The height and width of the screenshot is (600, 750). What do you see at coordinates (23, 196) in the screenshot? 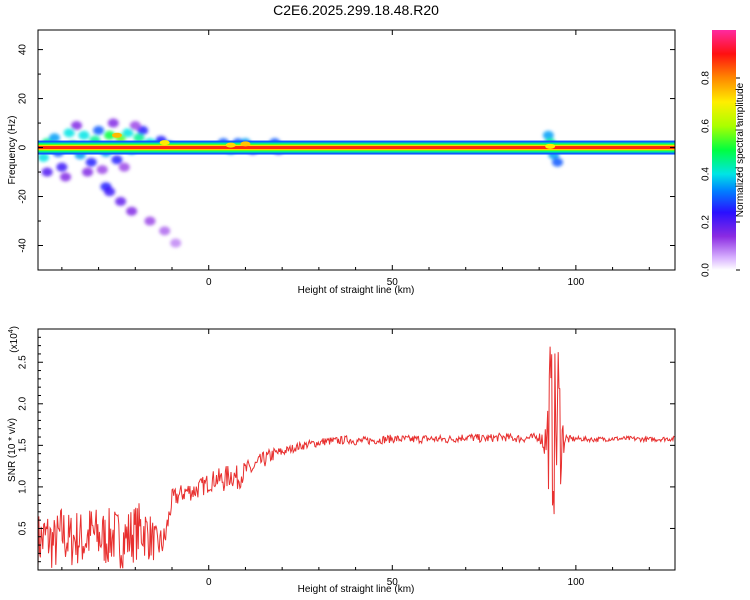
I see `spectrogram-y-tick-label: -20` at bounding box center [23, 196].